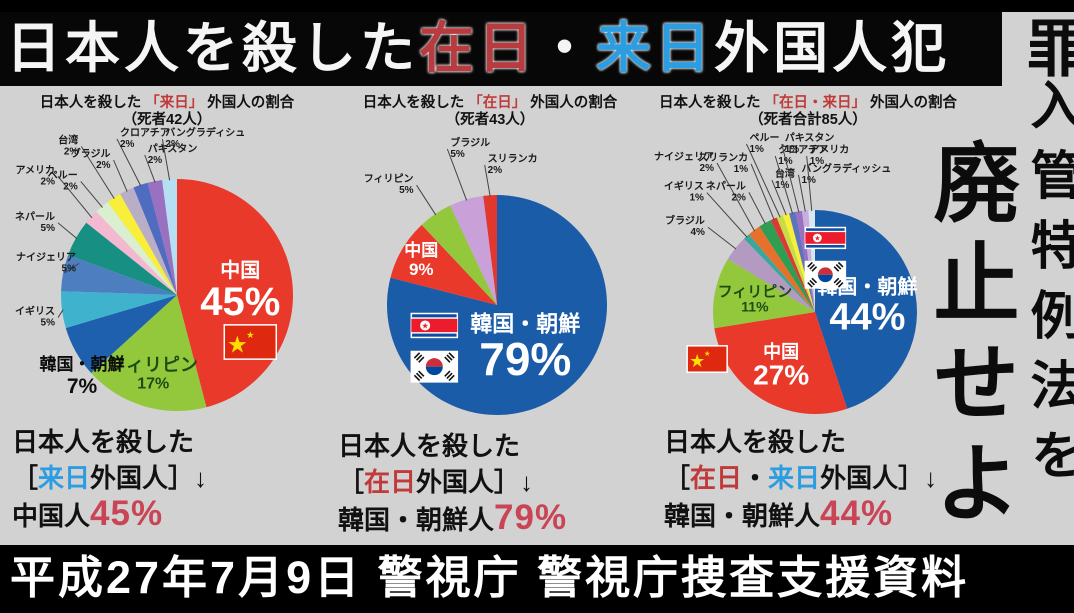  Describe the element at coordinates (537, 6) in the screenshot. I see `top-border` at that location.